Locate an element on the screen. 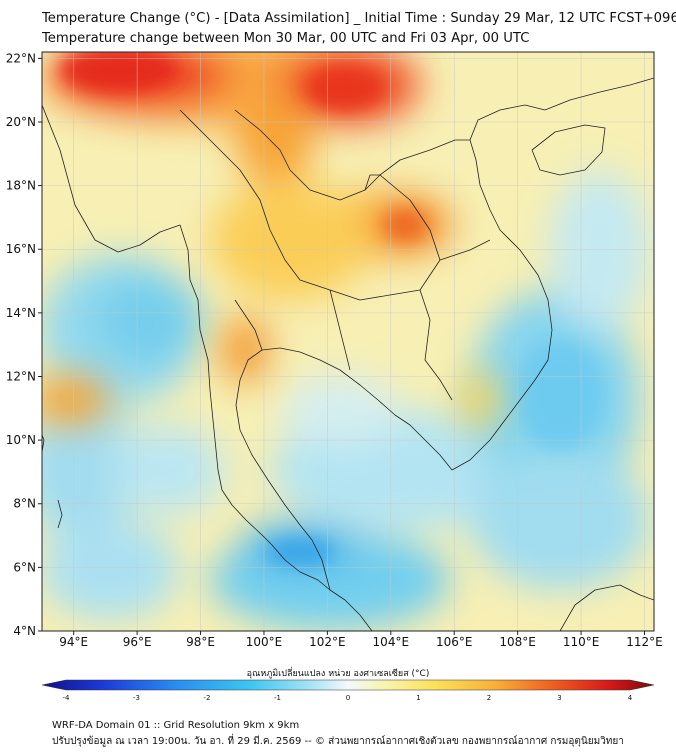 The height and width of the screenshot is (756, 676). lat-tick-label: 6°N is located at coordinates (24, 567).